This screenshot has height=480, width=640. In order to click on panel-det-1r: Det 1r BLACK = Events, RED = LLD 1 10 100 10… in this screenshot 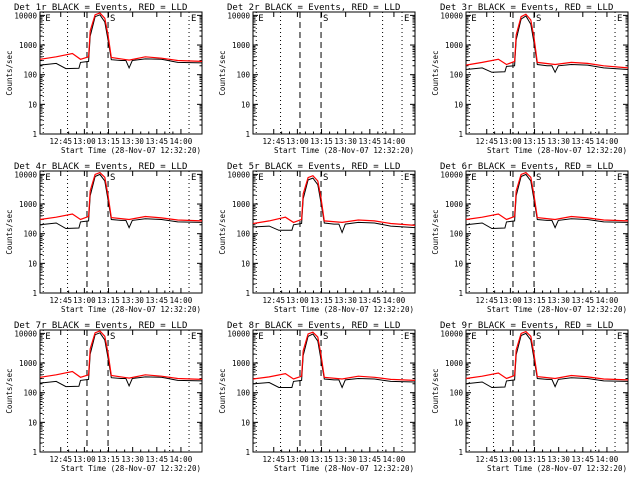, I will do `click(104, 79)`.